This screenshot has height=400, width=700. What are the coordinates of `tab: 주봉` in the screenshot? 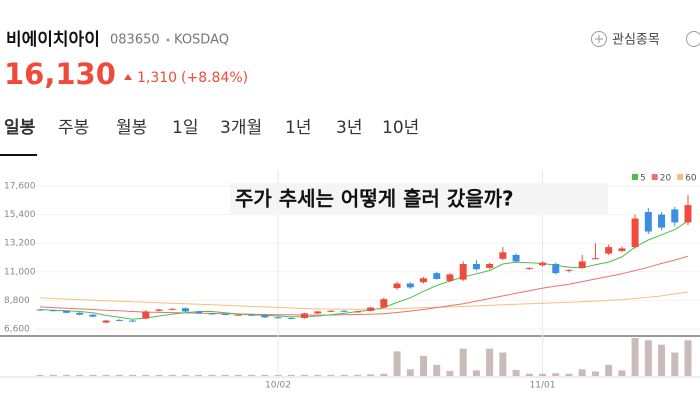 It's located at (73, 128).